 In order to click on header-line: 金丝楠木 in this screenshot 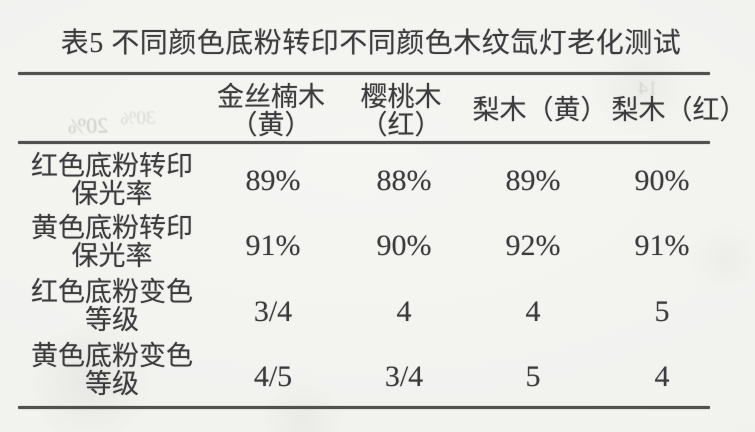, I will do `click(271, 97)`.